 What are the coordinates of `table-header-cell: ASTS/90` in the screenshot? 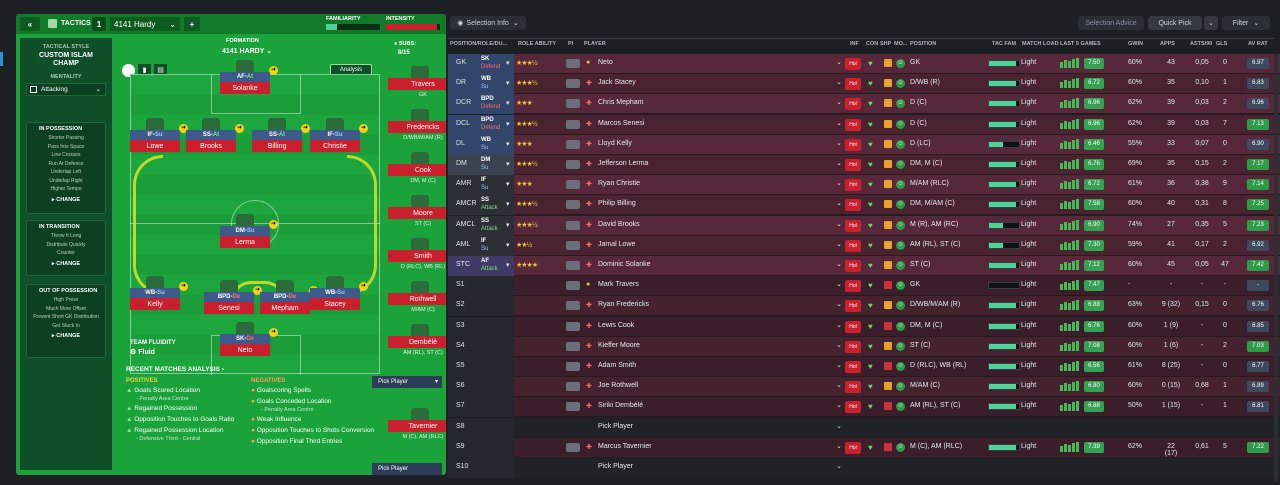 It's located at (1201, 44).